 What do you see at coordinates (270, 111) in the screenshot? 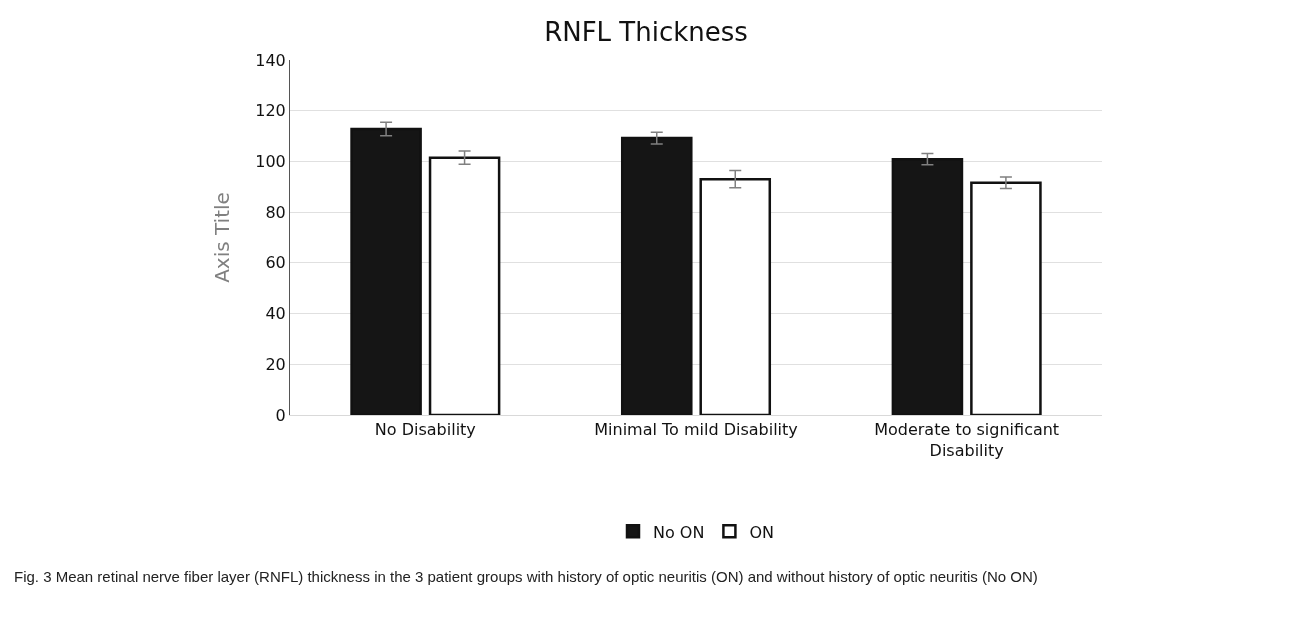
I see `y-tick-label: 120` at bounding box center [270, 111].